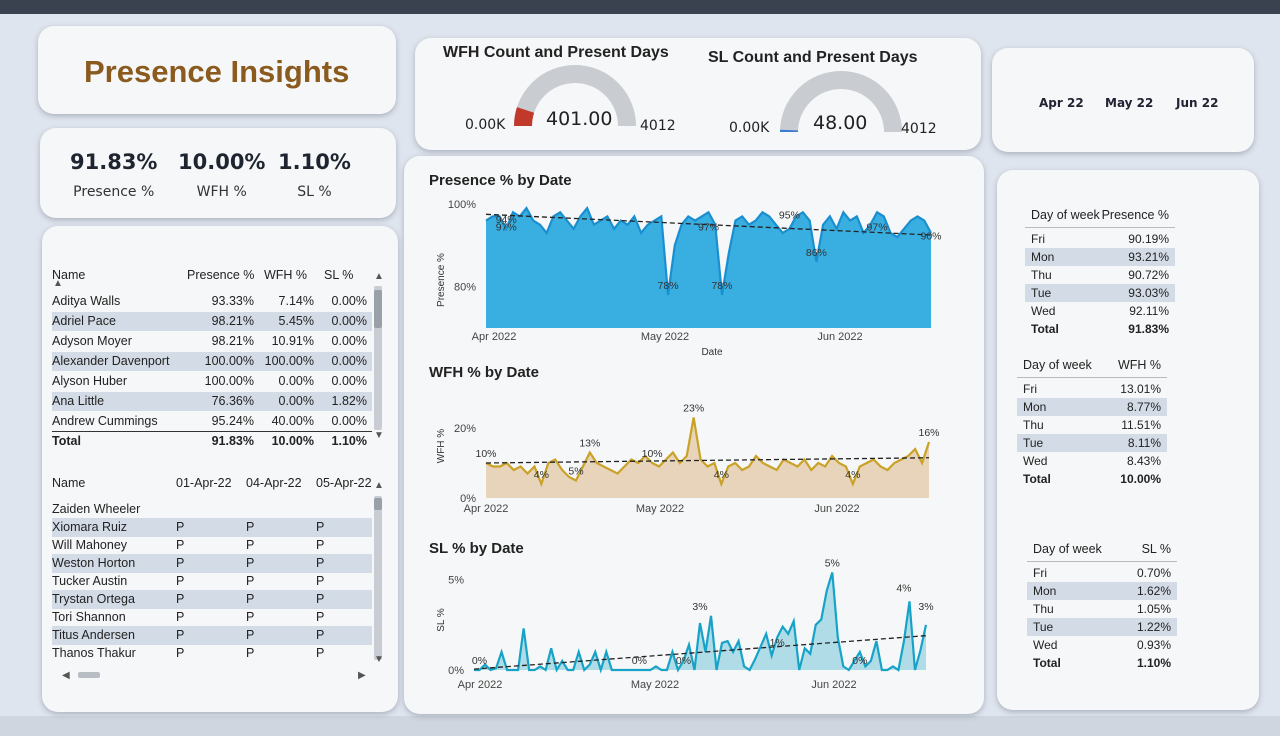 The image size is (1280, 736). I want to click on cell-value: 92.11%, so click(1149, 311).